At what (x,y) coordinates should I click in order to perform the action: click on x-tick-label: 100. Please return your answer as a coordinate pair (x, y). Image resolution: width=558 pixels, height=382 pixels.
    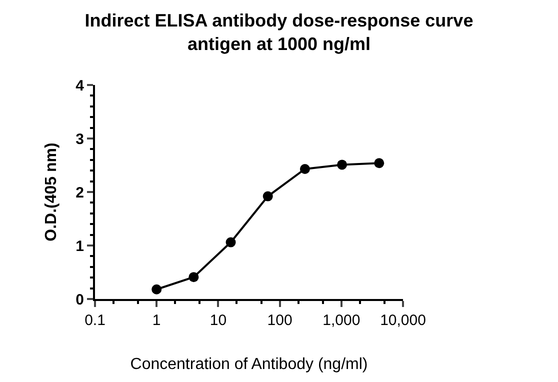
    Looking at the image, I should click on (279, 320).